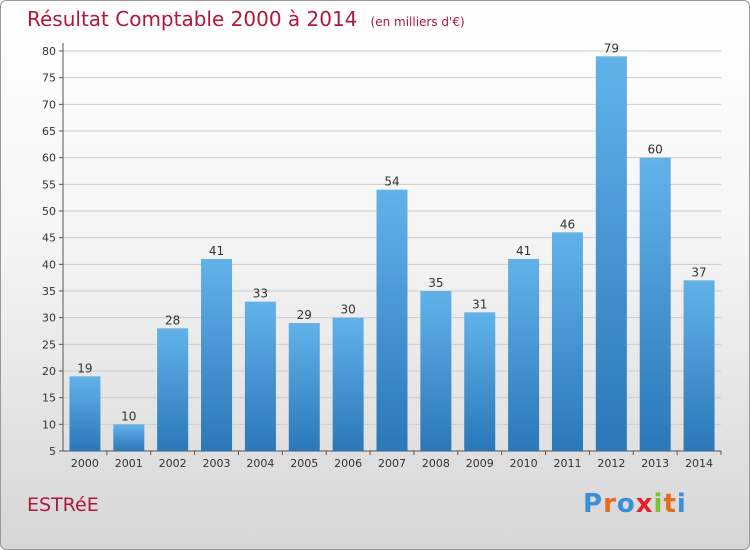 The height and width of the screenshot is (550, 750). Describe the element at coordinates (49, 398) in the screenshot. I see `y-tick-label: 15` at that location.